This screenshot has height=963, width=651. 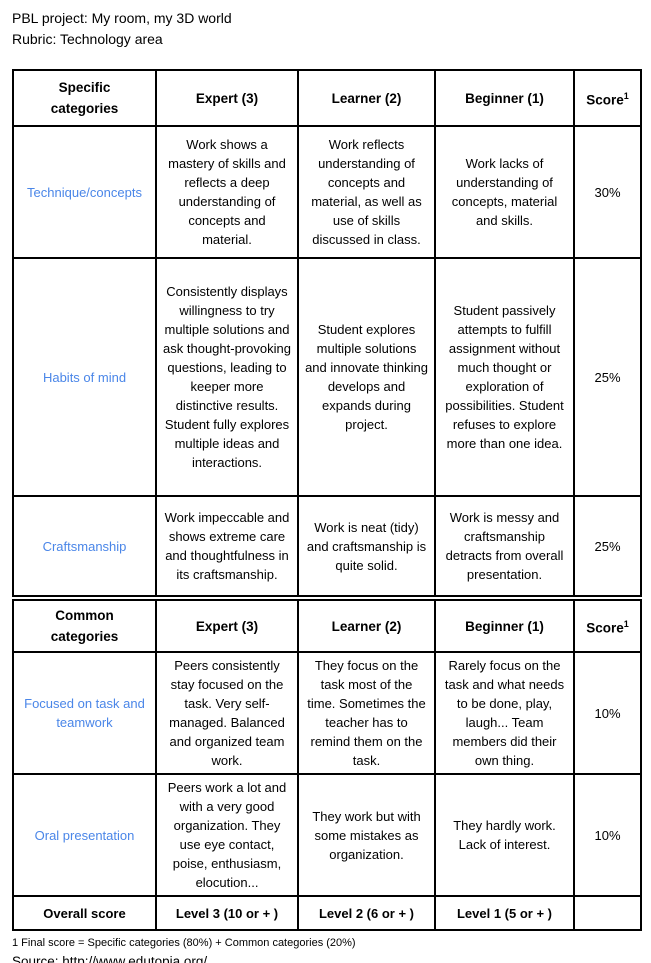 I want to click on overall-level-3: Level 3 (10 or + ), so click(x=227, y=913).